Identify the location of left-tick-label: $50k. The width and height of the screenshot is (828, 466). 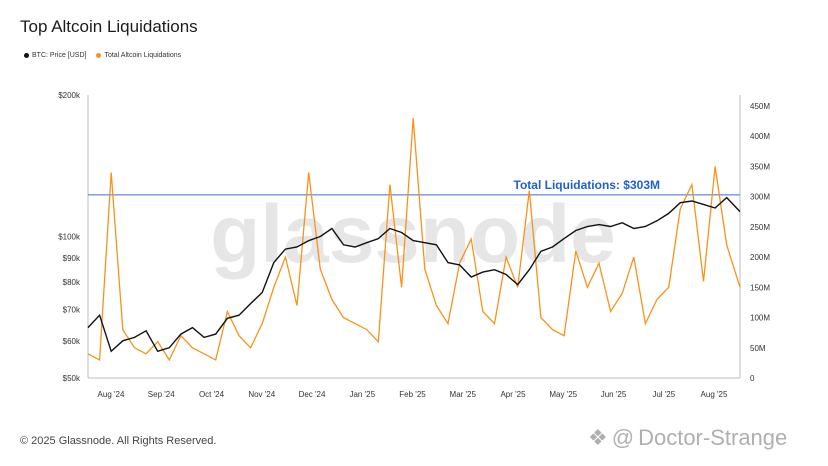
(72, 378).